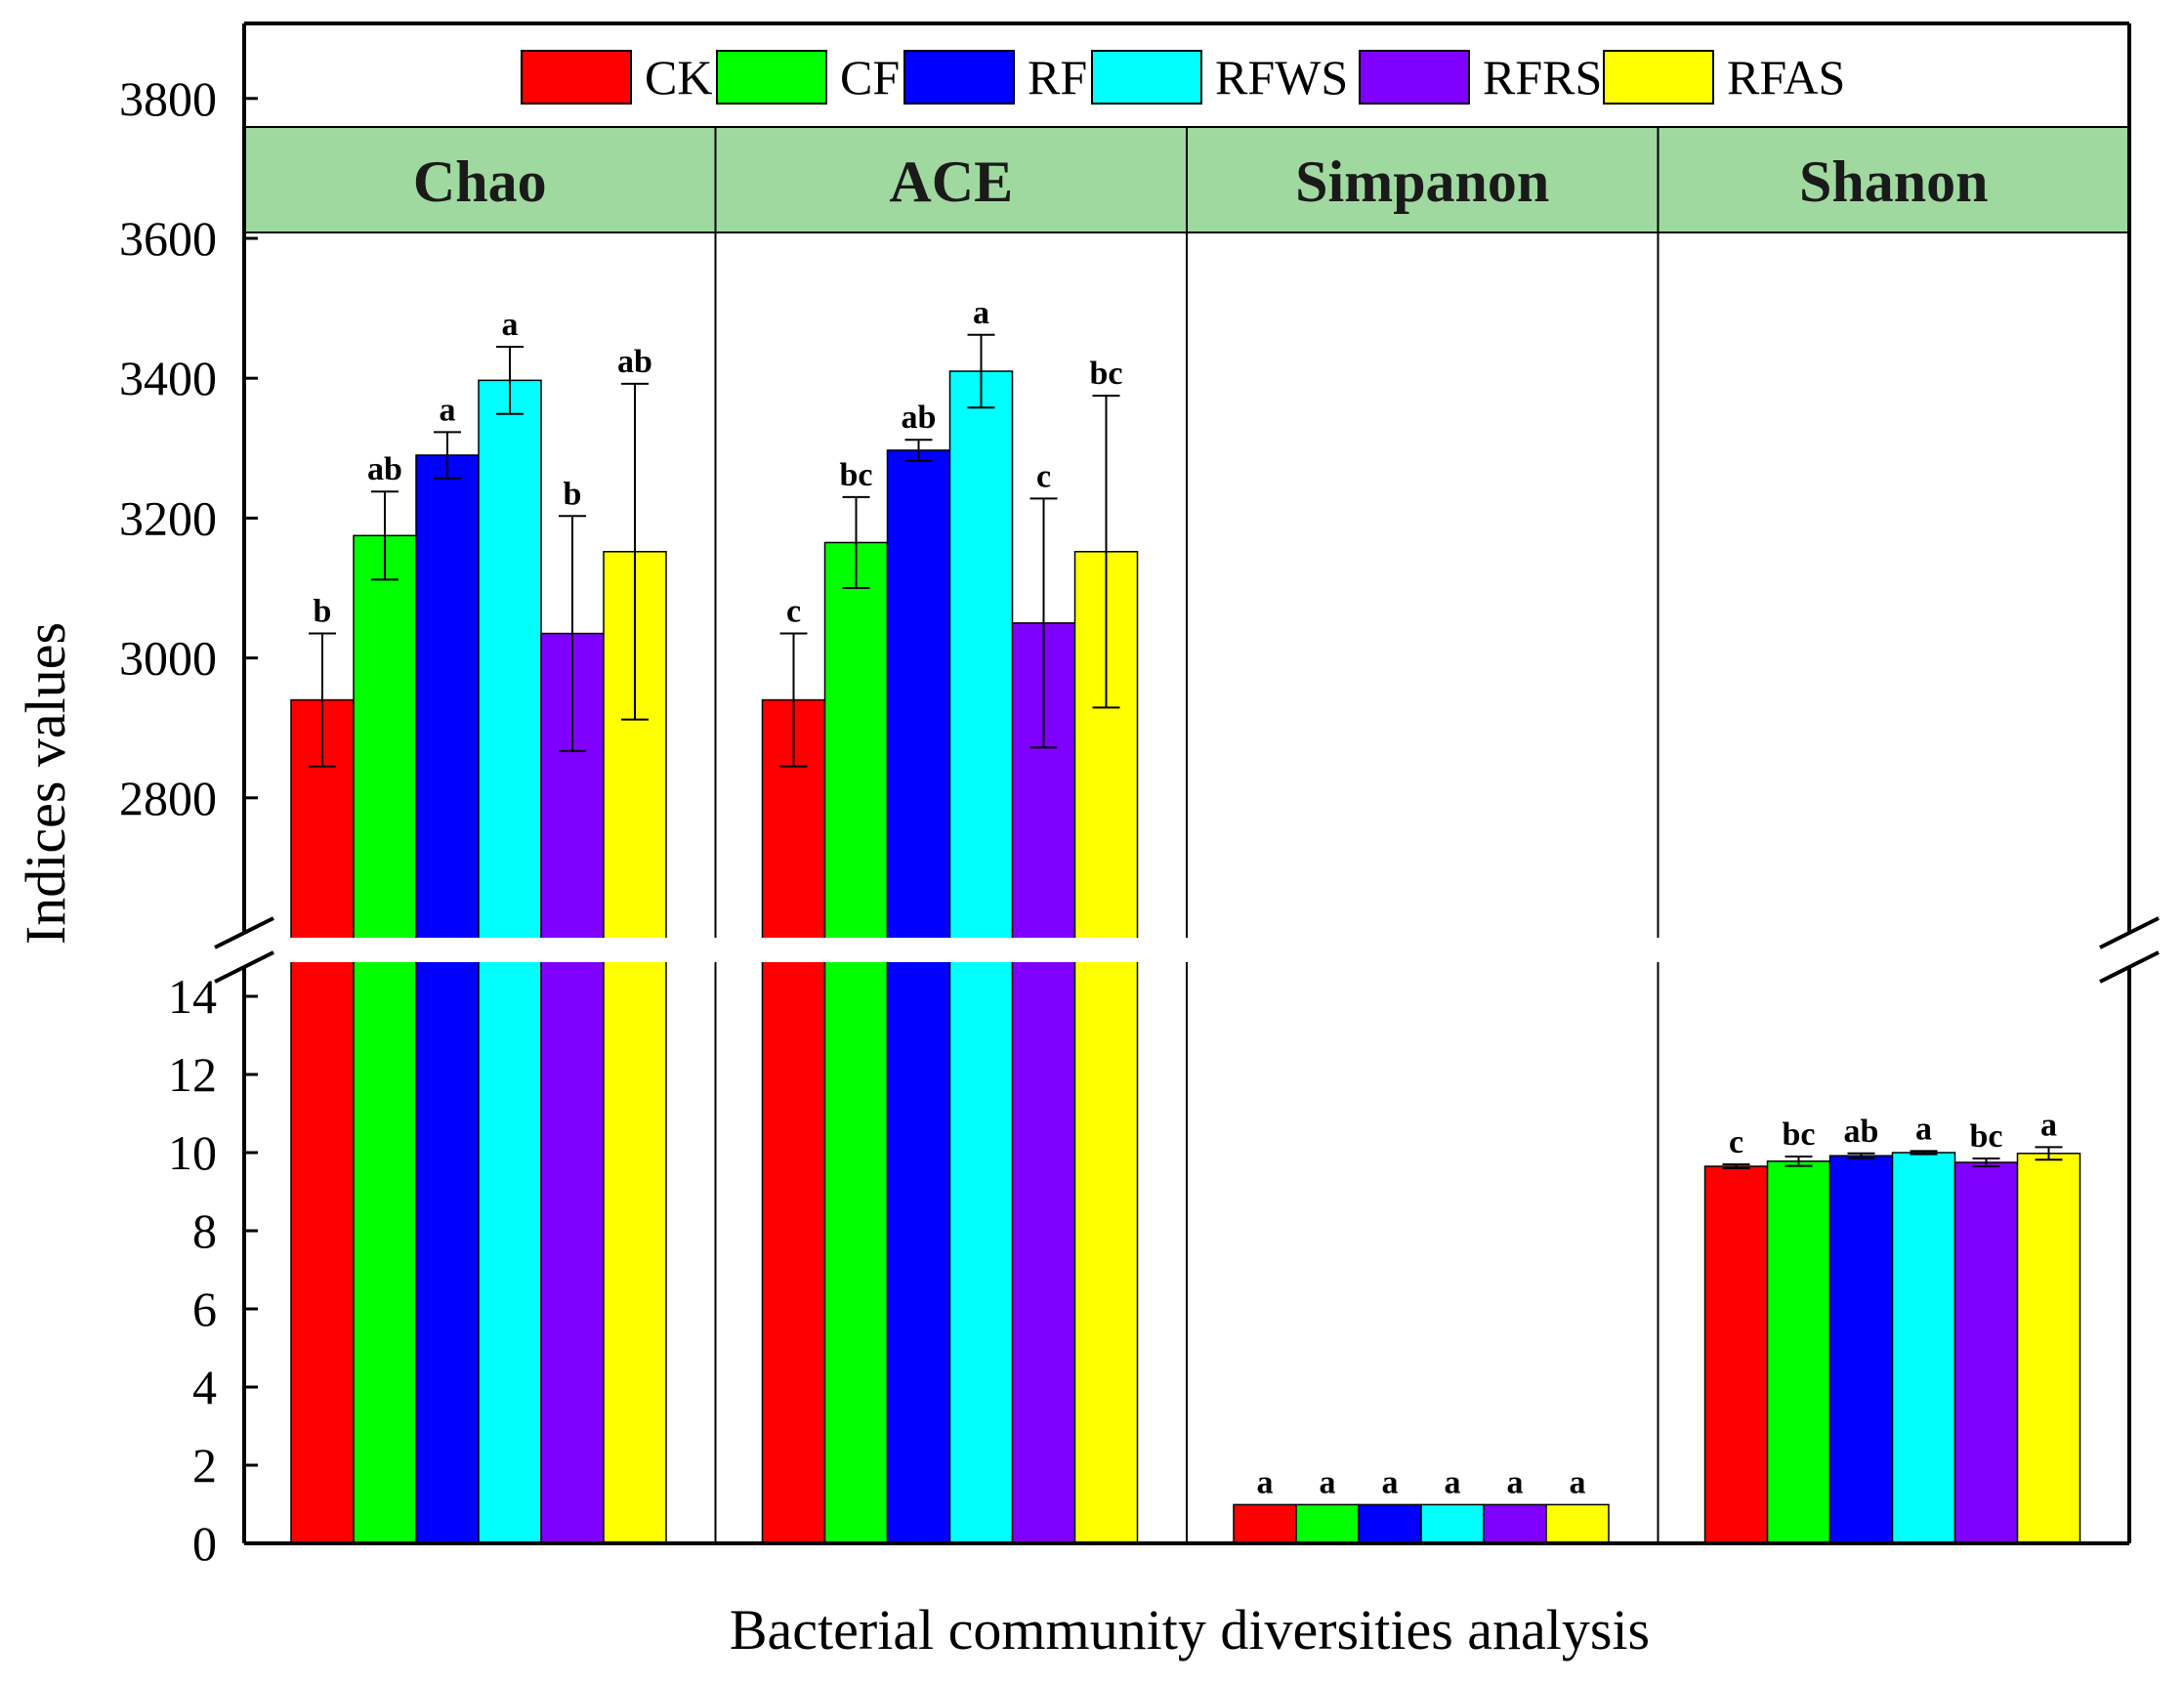 The image size is (2184, 1684). Describe the element at coordinates (322, 1121) in the screenshot. I see `bar-ck-chao` at that location.